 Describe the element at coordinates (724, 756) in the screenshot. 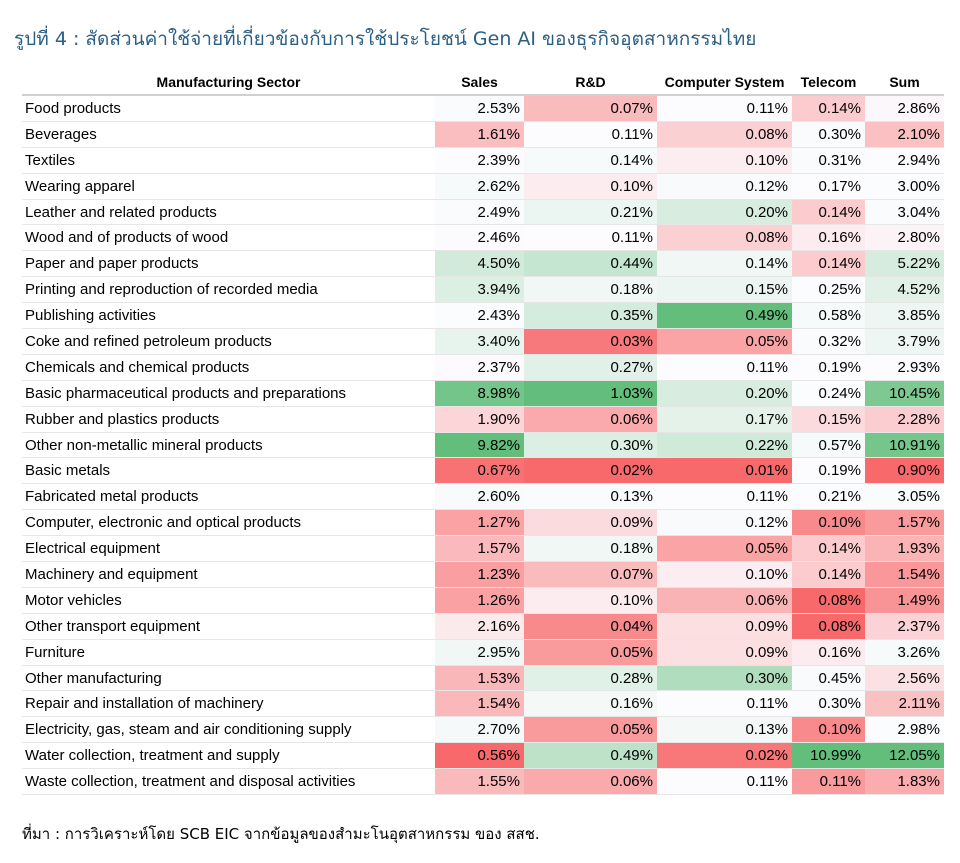

I see `computer-system-cell: 0.02%` at that location.